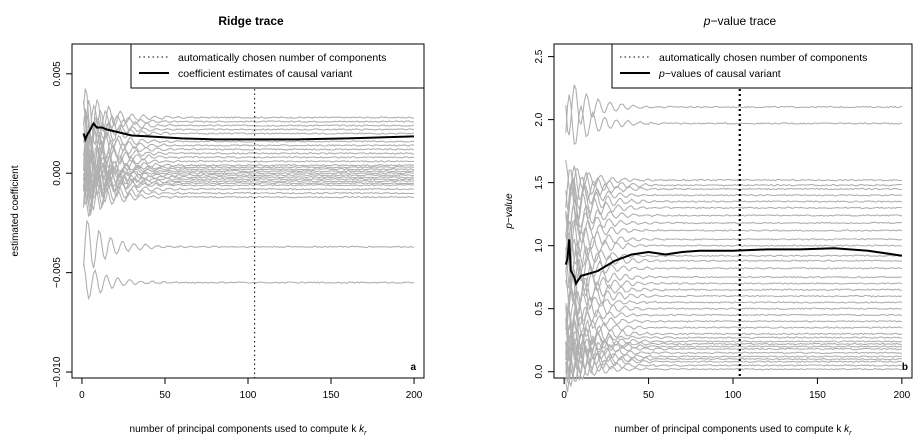  What do you see at coordinates (57, 371) in the screenshot?
I see `y-tick-label: −0.010` at bounding box center [57, 371].